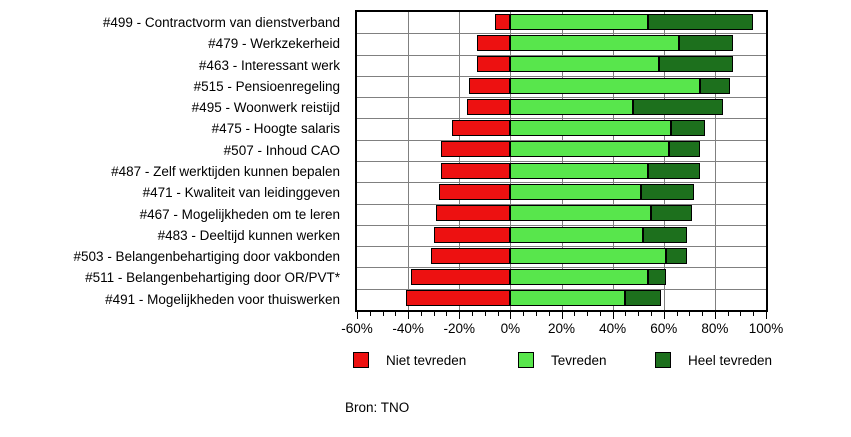 Image resolution: width=851 pixels, height=437 pixels. I want to click on legend-label: Heel tevreden, so click(730, 360).